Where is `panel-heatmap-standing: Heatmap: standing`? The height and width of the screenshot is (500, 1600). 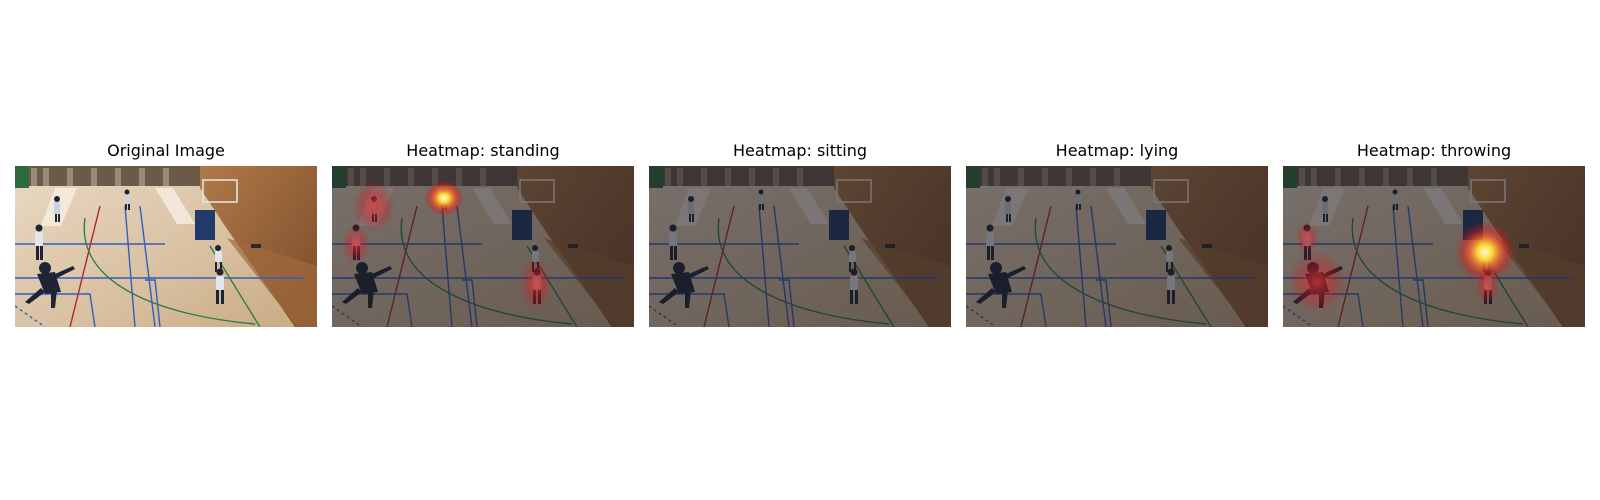
panel-heatmap-standing: Heatmap: standing is located at coordinates (483, 233).